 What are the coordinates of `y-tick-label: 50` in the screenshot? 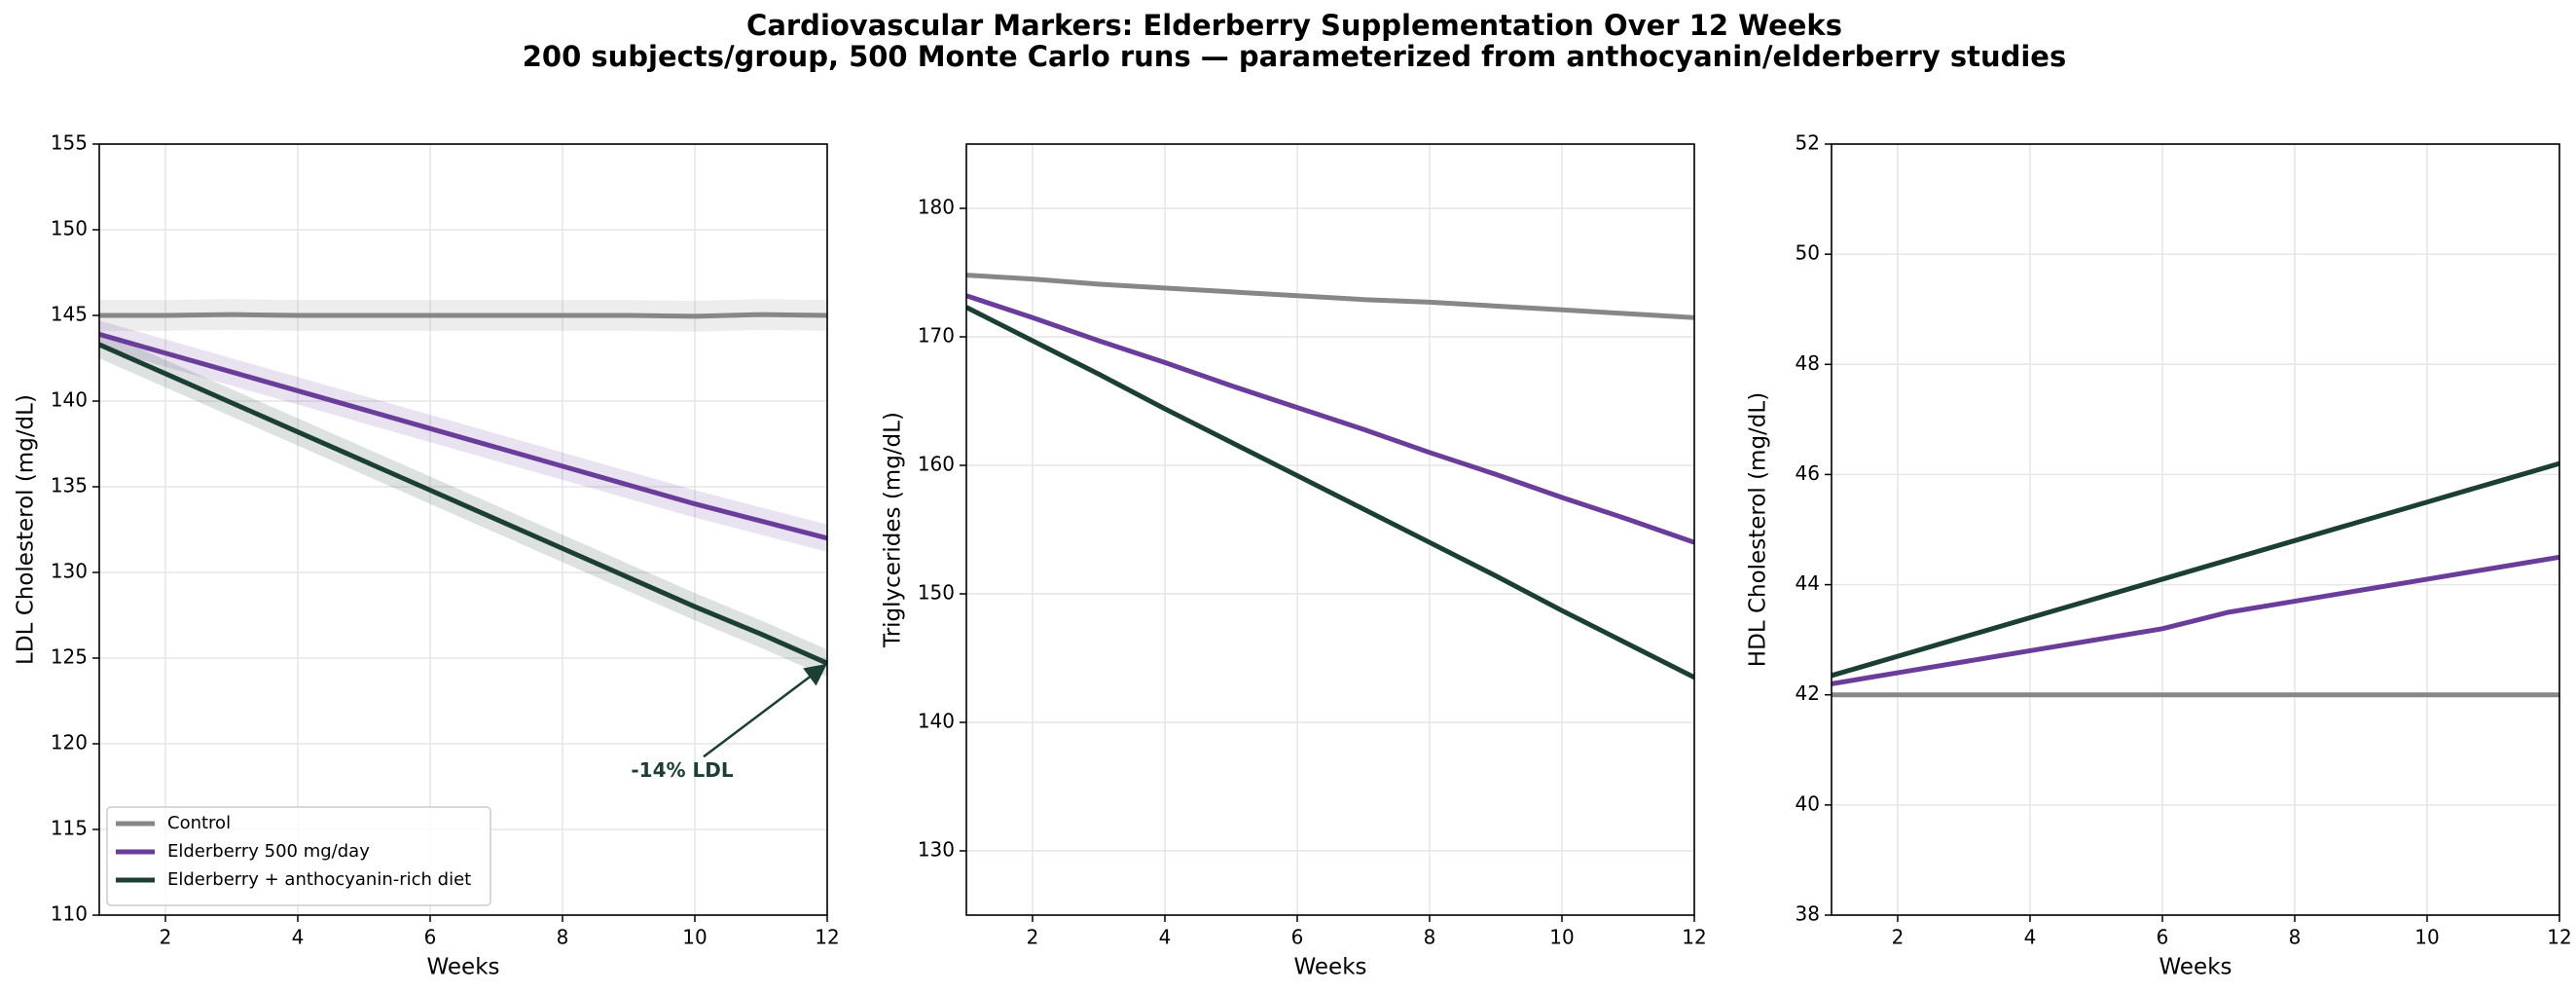 It's located at (1808, 253).